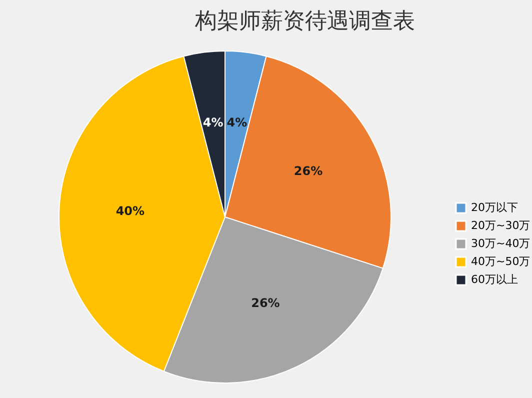  What do you see at coordinates (304, 21) in the screenshot?
I see `chart-title: 构架师薪资待遇调查表` at bounding box center [304, 21].